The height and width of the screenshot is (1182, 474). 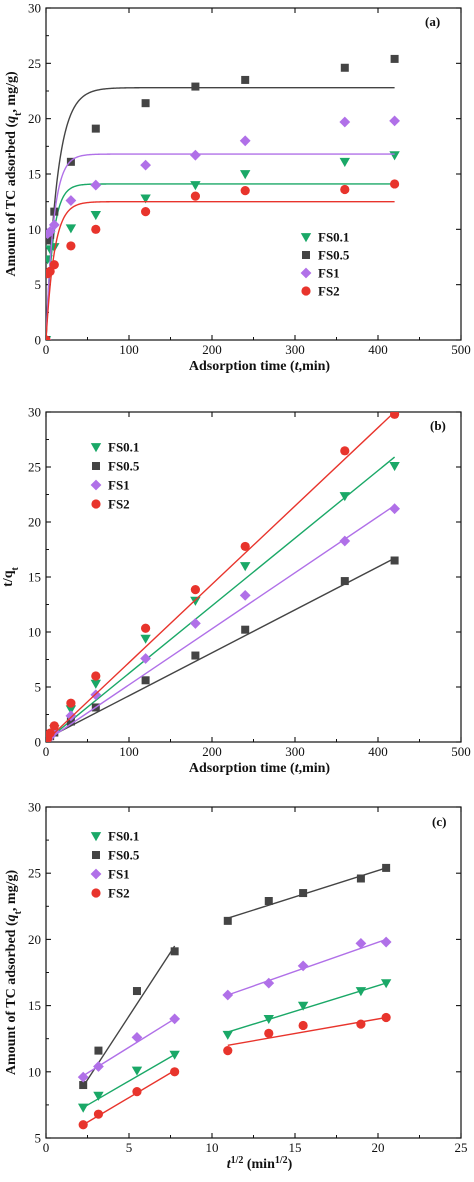 What do you see at coordinates (295, 751) in the screenshot?
I see `x-tick-label: 300` at bounding box center [295, 751].